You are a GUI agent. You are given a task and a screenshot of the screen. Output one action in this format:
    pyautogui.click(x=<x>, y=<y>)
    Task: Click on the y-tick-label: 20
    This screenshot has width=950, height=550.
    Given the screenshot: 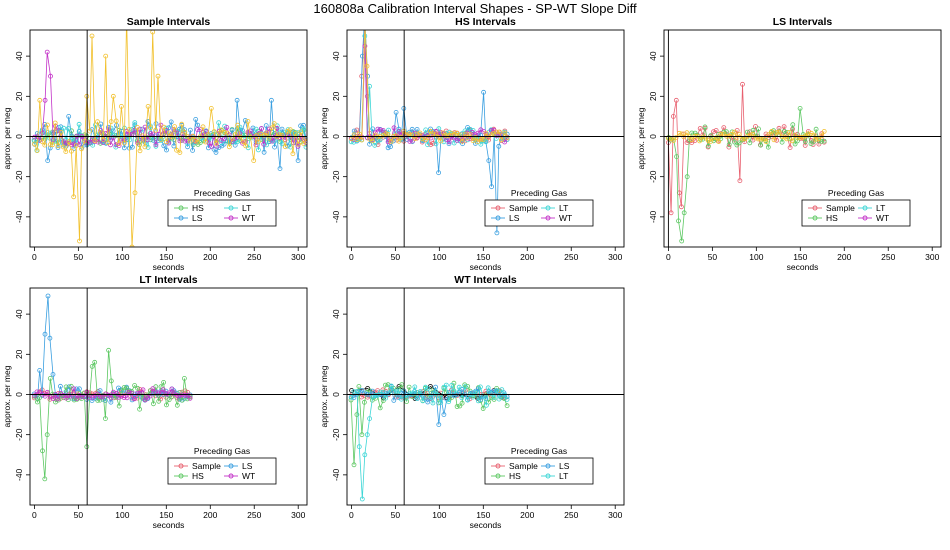 What is the action you would take?
    pyautogui.click(x=336, y=96)
    